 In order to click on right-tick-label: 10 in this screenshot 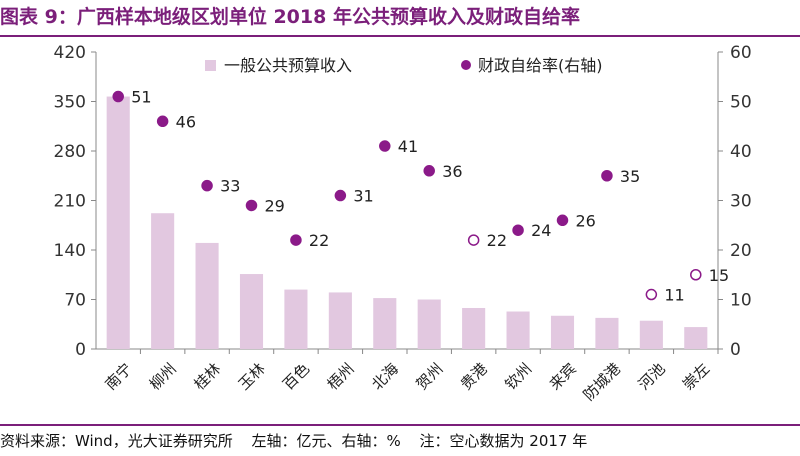, I will do `click(741, 301)`.